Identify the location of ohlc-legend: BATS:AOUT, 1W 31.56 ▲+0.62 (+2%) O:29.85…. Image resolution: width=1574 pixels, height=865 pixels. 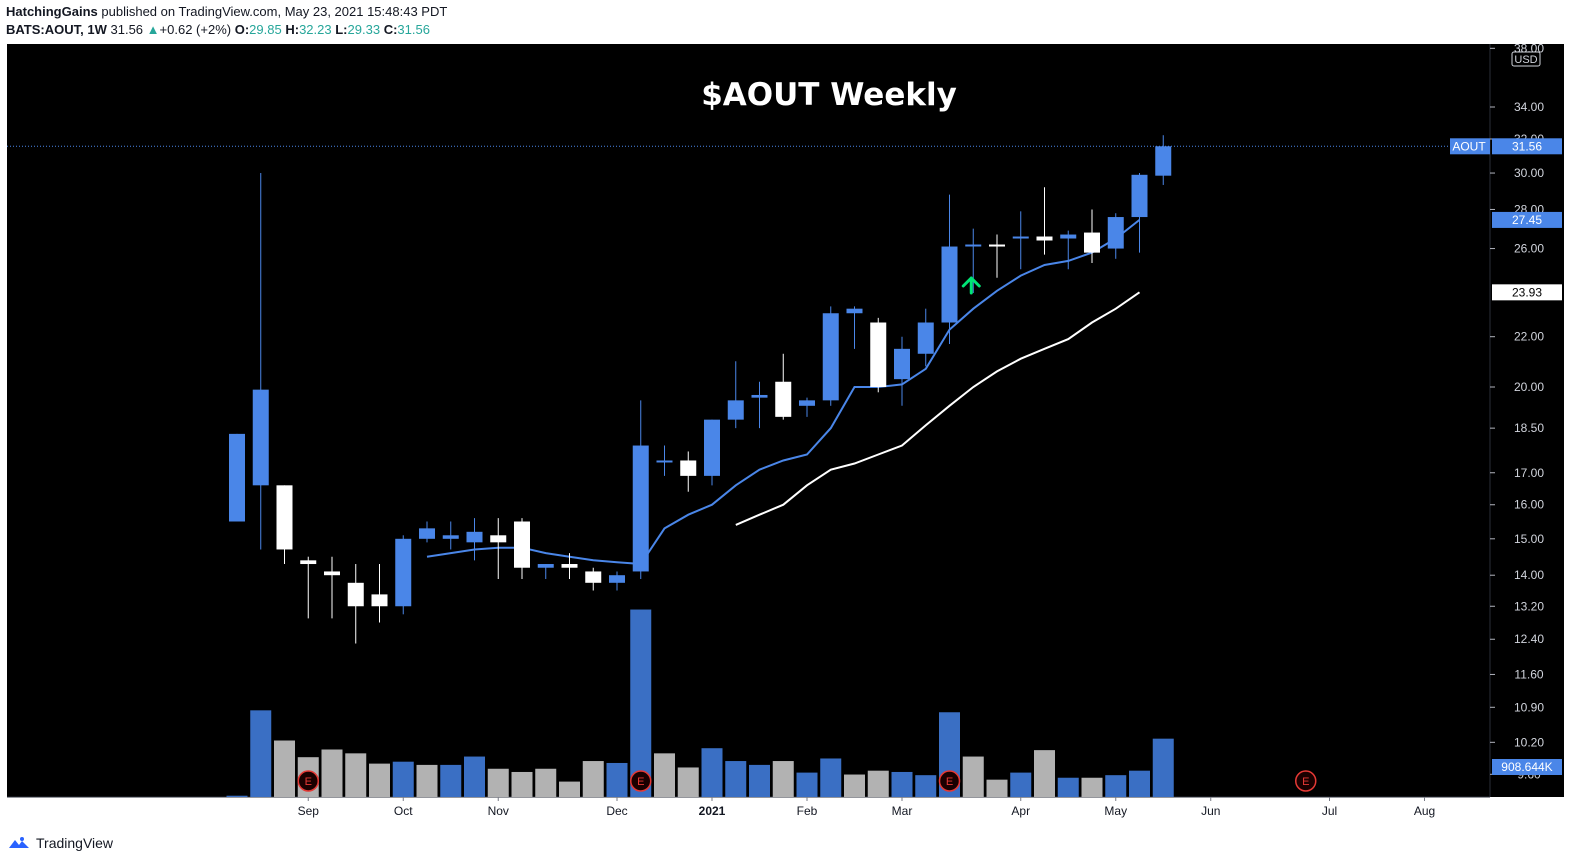
(218, 29).